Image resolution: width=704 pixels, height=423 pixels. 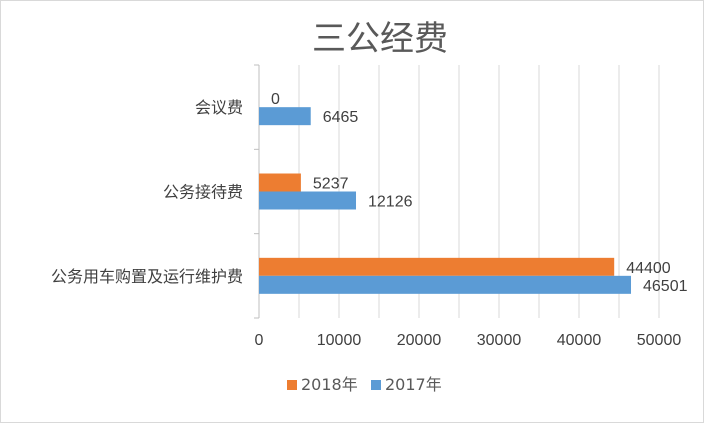 What do you see at coordinates (364, 384) in the screenshot?
I see `legend: 2018年 2017年` at bounding box center [364, 384].